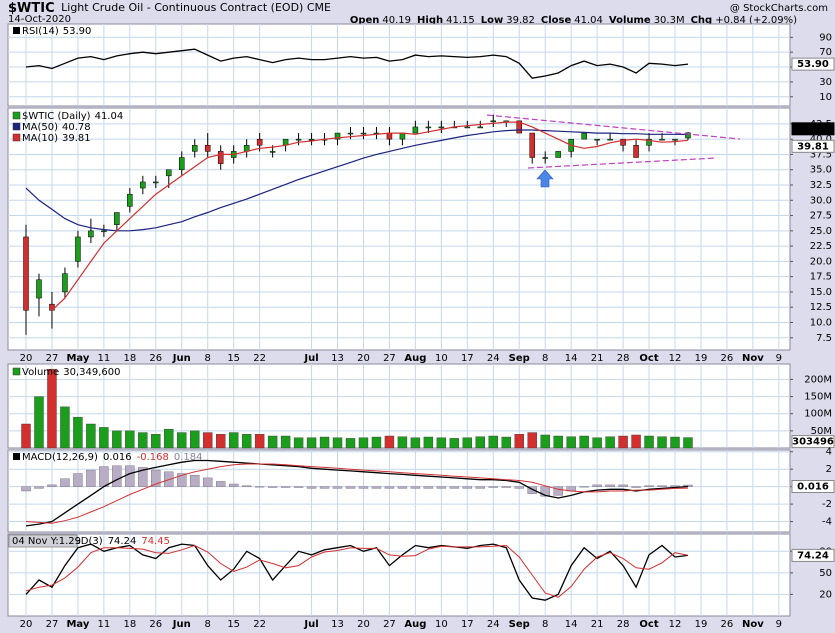  Describe the element at coordinates (825, 573) in the screenshot. I see `y-tick-label: 50` at that location.